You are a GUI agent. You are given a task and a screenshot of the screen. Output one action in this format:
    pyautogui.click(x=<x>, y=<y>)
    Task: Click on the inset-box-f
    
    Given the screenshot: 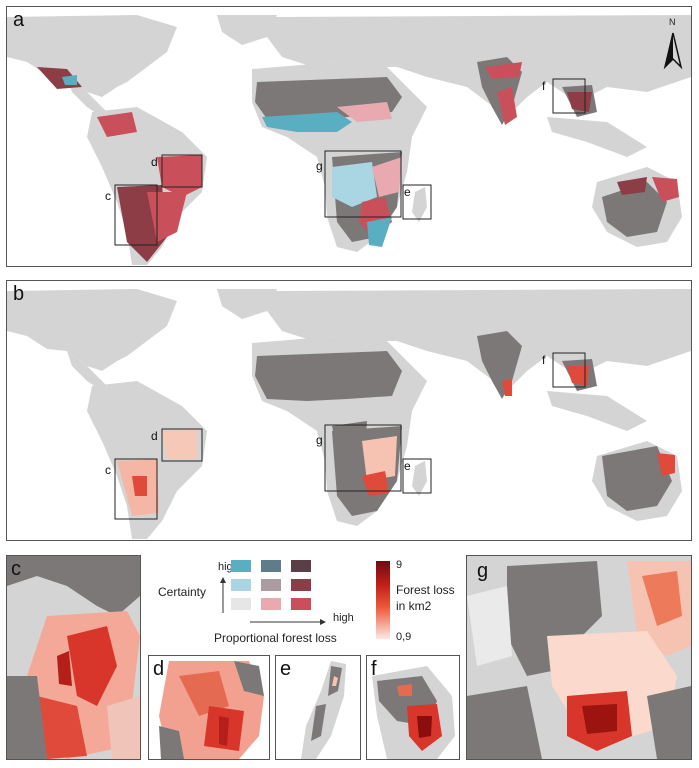 What is the action you would take?
    pyautogui.click(x=569, y=96)
    